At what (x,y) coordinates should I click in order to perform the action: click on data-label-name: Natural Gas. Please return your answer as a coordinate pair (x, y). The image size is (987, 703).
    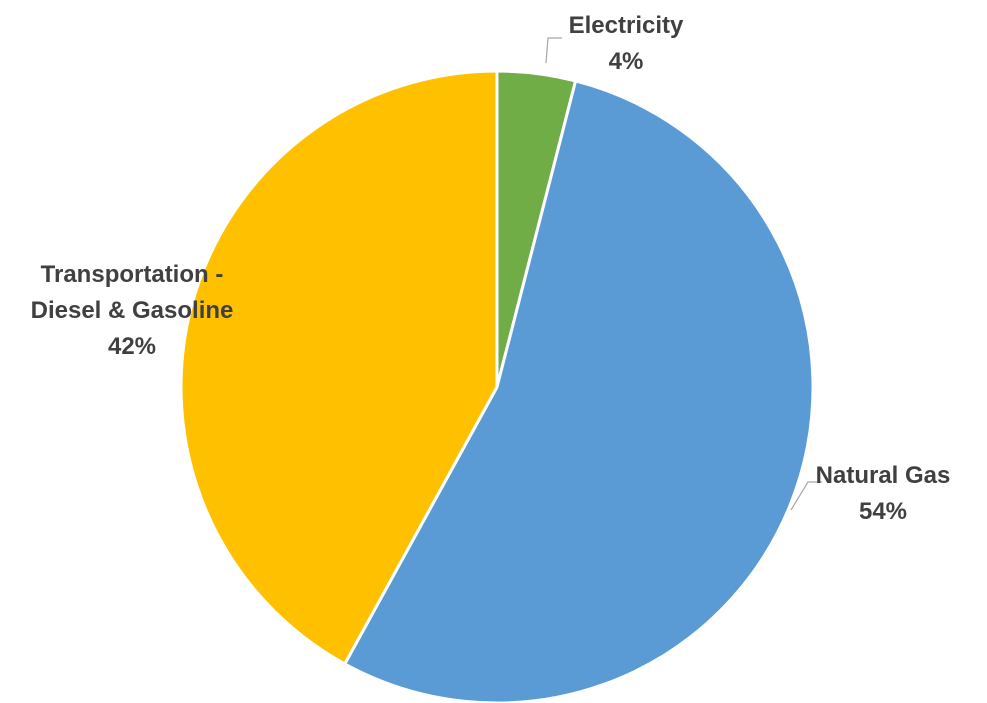
    Looking at the image, I should click on (883, 475).